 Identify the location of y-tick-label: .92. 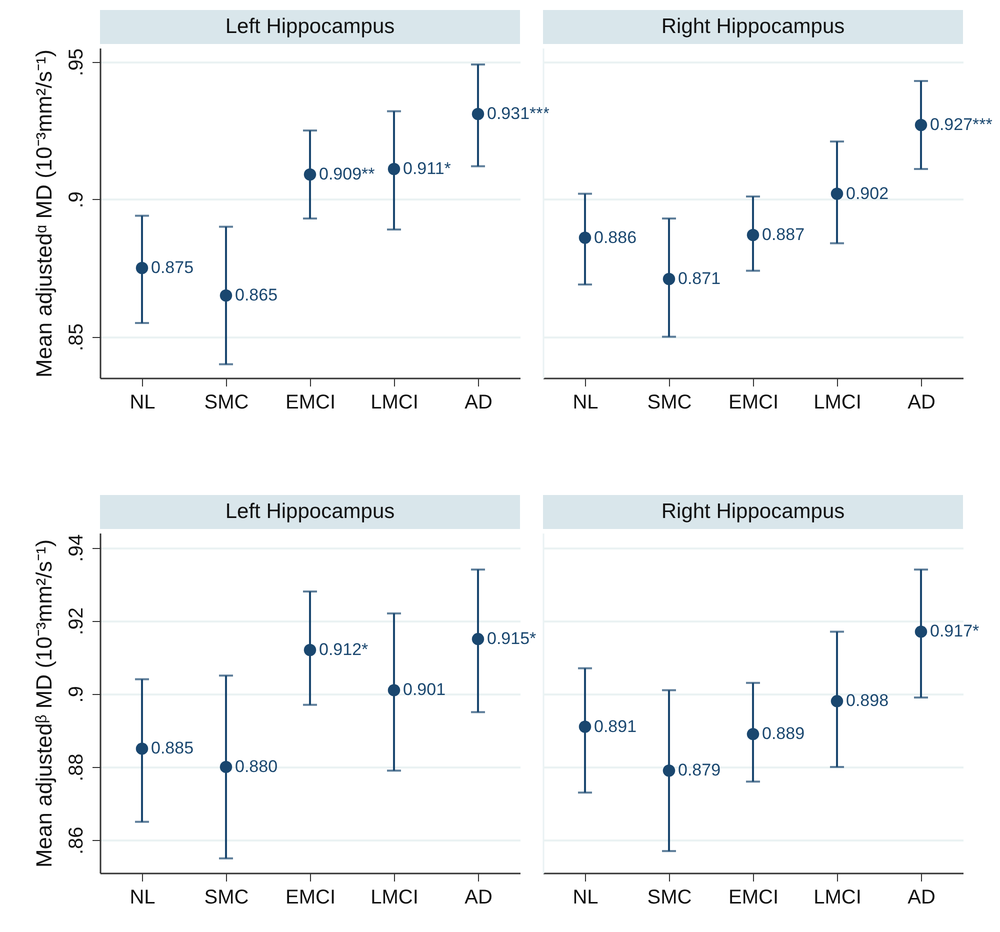
(77, 621).